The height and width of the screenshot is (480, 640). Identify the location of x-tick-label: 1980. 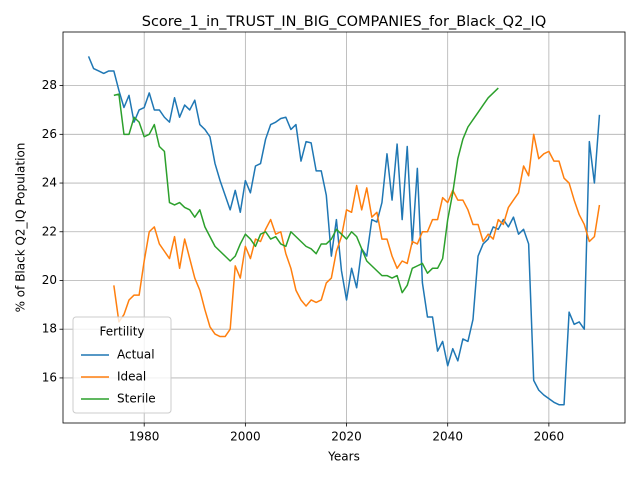
(144, 437).